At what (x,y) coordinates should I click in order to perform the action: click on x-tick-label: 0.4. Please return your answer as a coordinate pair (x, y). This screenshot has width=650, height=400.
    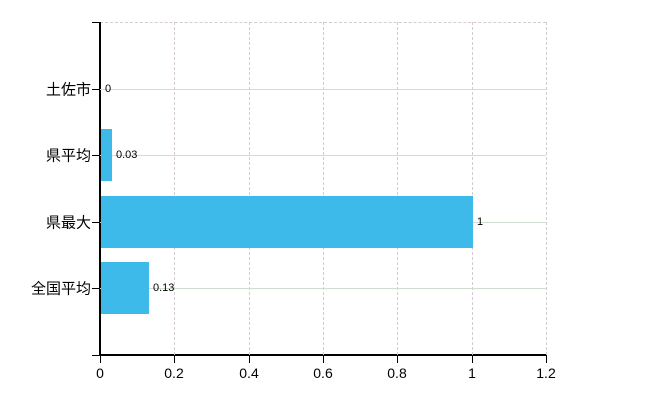
    Looking at the image, I should click on (249, 373).